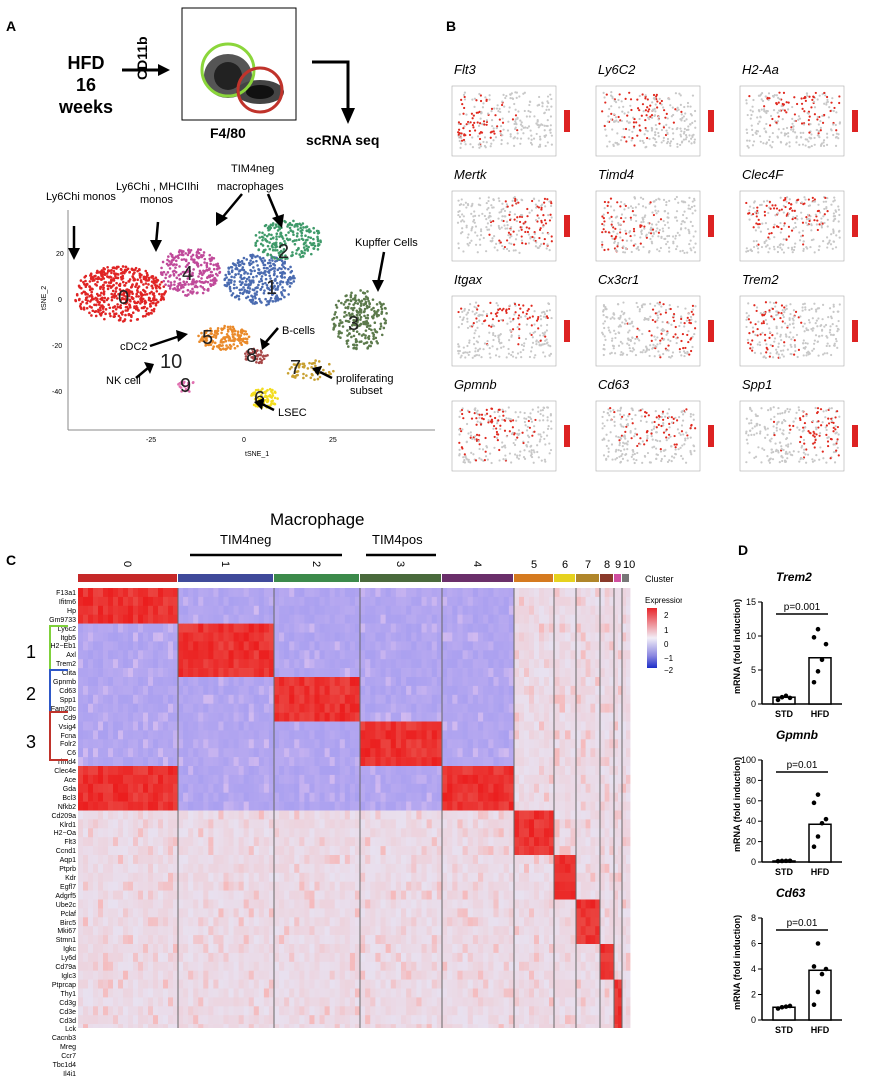 This screenshot has width=877, height=1080. What do you see at coordinates (661, 334) in the screenshot?
I see `feature-plot` at bounding box center [661, 334].